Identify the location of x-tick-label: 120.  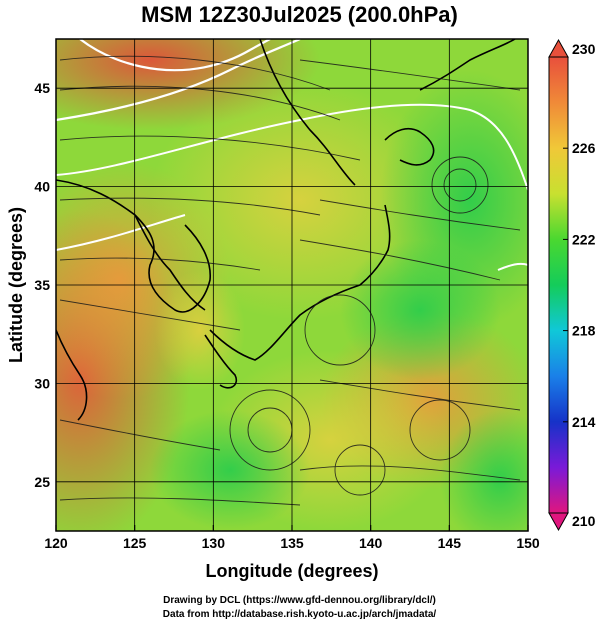
(56, 543).